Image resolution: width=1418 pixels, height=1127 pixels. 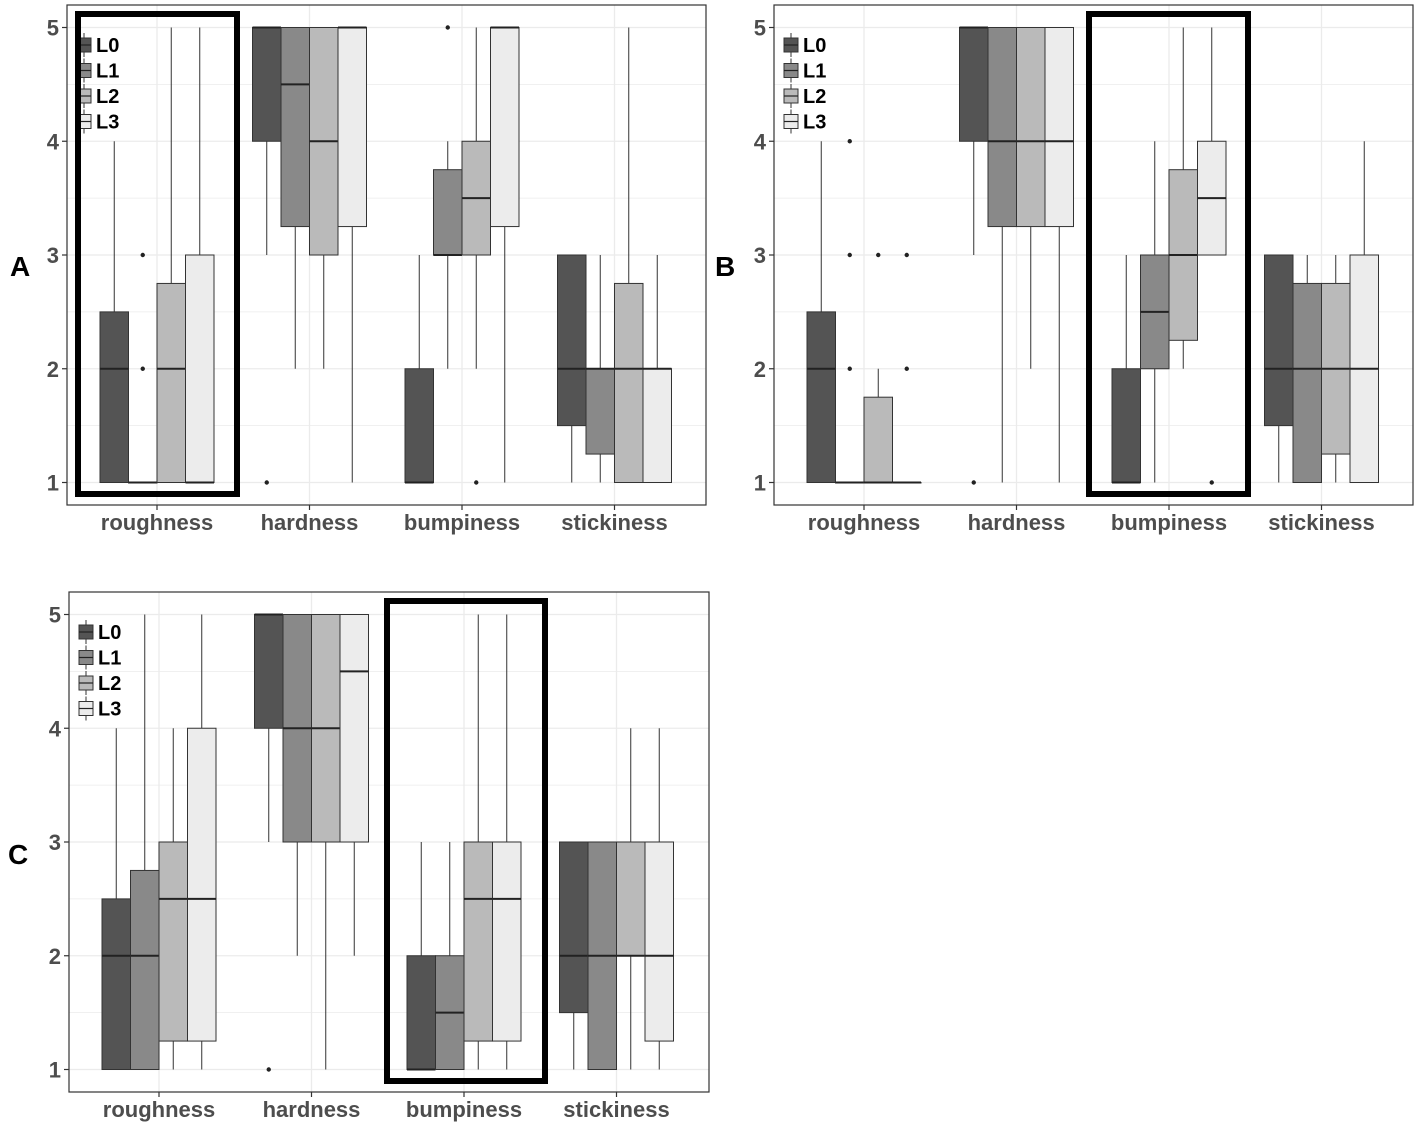 What do you see at coordinates (1321, 522) in the screenshot?
I see `x-tick-label-stickiness: stickiness` at bounding box center [1321, 522].